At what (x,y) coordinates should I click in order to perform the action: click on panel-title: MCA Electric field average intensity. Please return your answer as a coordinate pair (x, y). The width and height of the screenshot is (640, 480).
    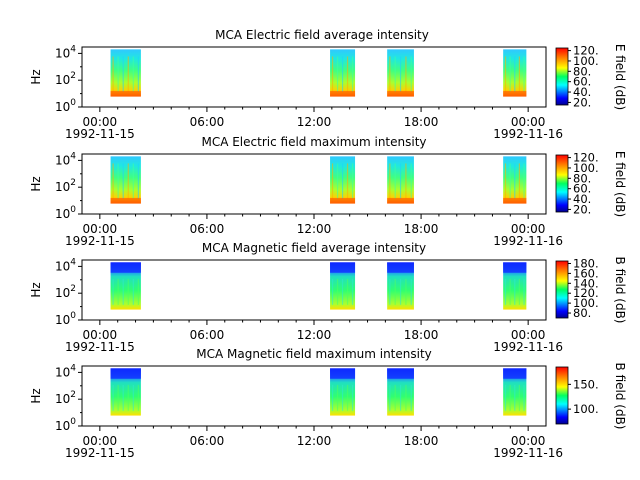
    Looking at the image, I should click on (322, 35).